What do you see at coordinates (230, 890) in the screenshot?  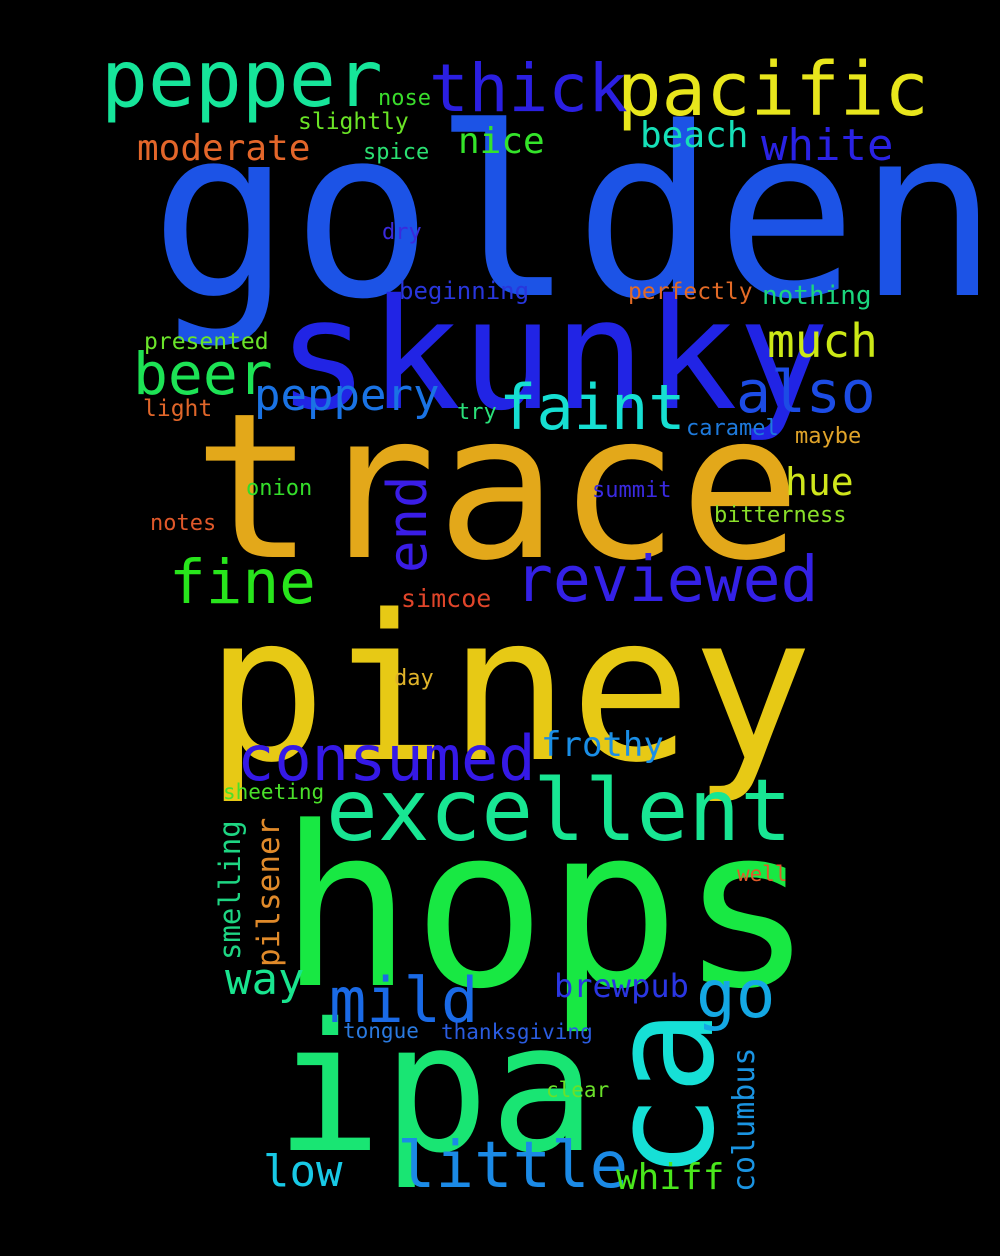 I see `word-smelling: smelling` at bounding box center [230, 890].